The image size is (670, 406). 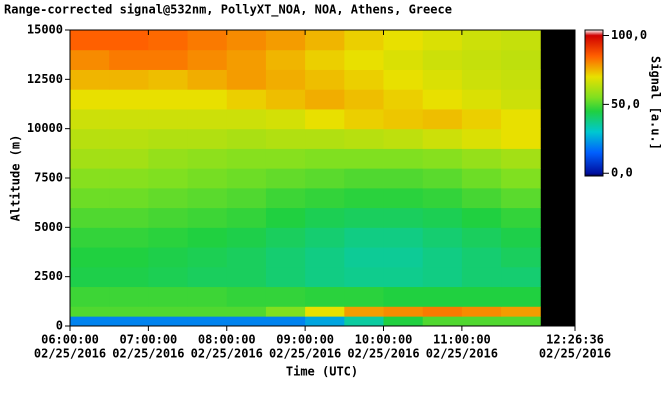 What do you see at coordinates (594, 103) in the screenshot?
I see `colorbar` at bounding box center [594, 103].